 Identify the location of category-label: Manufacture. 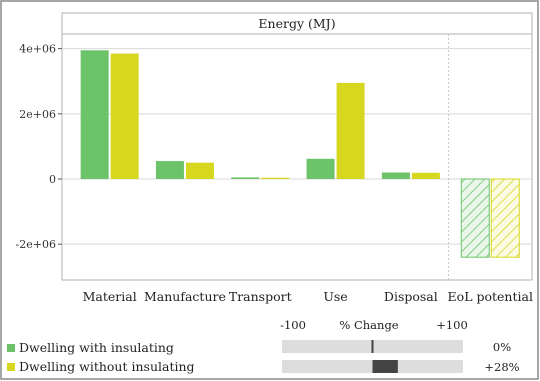
(185, 296).